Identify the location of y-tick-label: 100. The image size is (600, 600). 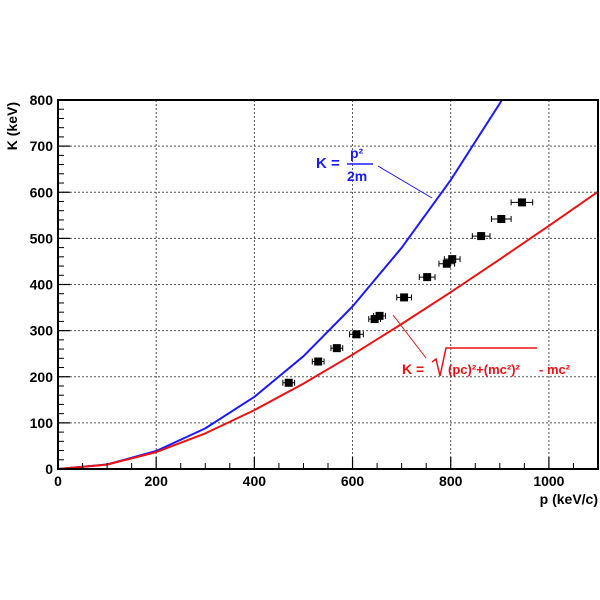
(42, 423).